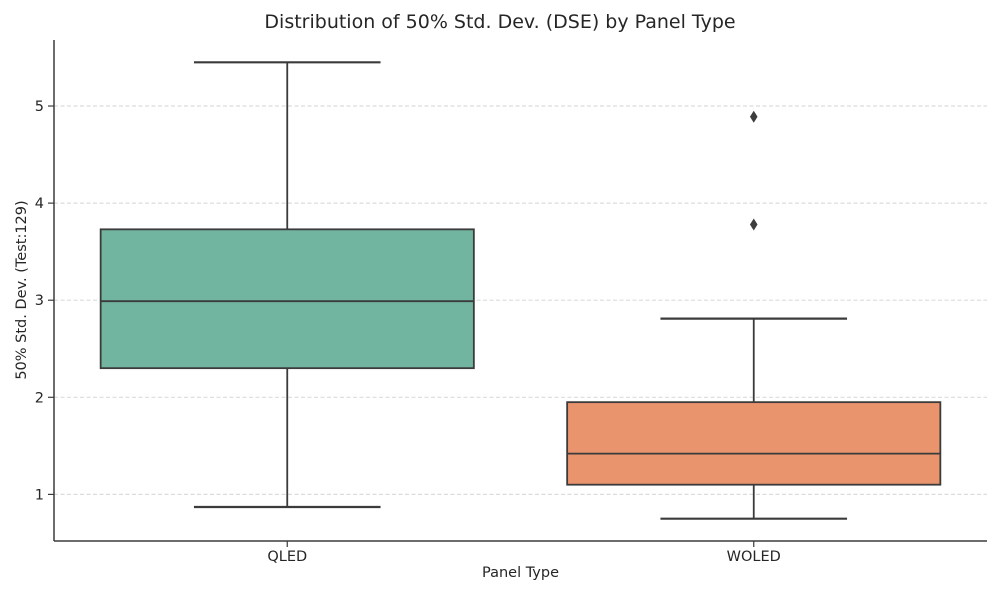  Describe the element at coordinates (520, 573) in the screenshot. I see `x-axis-label: Panel Type` at that location.